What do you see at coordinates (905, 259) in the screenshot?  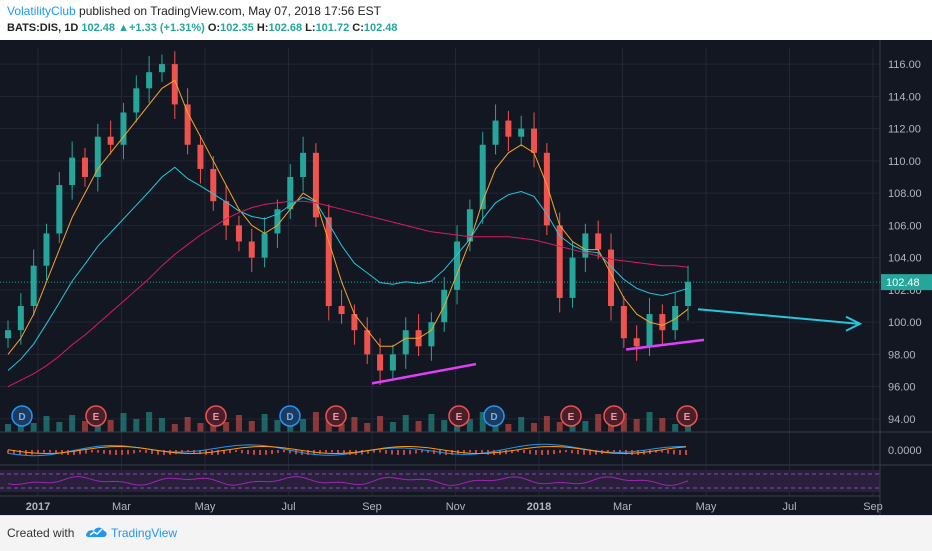 I see `price-tick-label: 104.00` at bounding box center [905, 259].